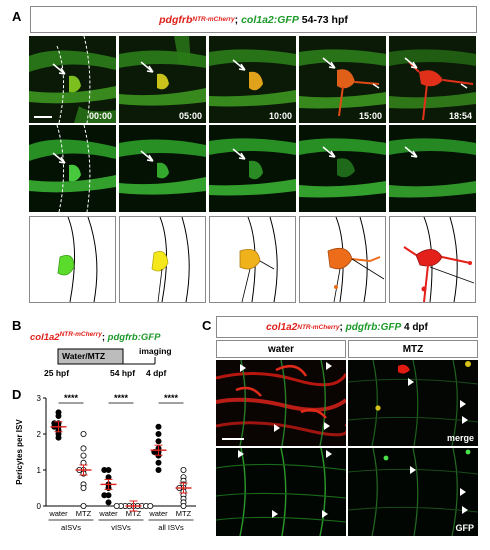 Image resolution: width=490 pixels, height=550 pixels. What do you see at coordinates (162, 79) in the screenshot?
I see `timelapse-merge-frame-2: 05:00` at bounding box center [162, 79].